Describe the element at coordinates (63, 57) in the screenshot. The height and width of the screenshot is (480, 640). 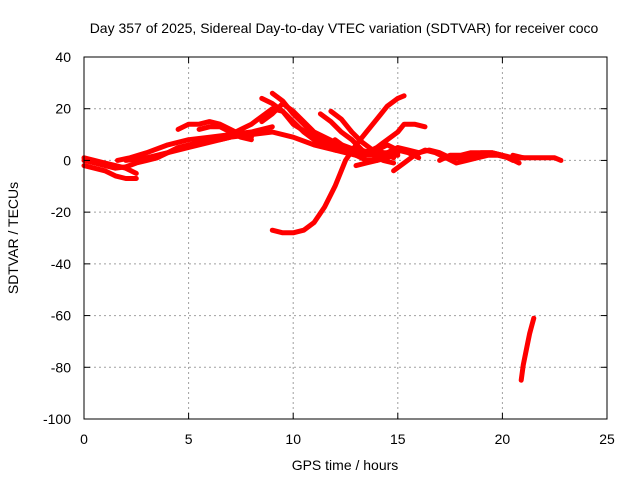
I see `y-tick-label: 40` at that location.